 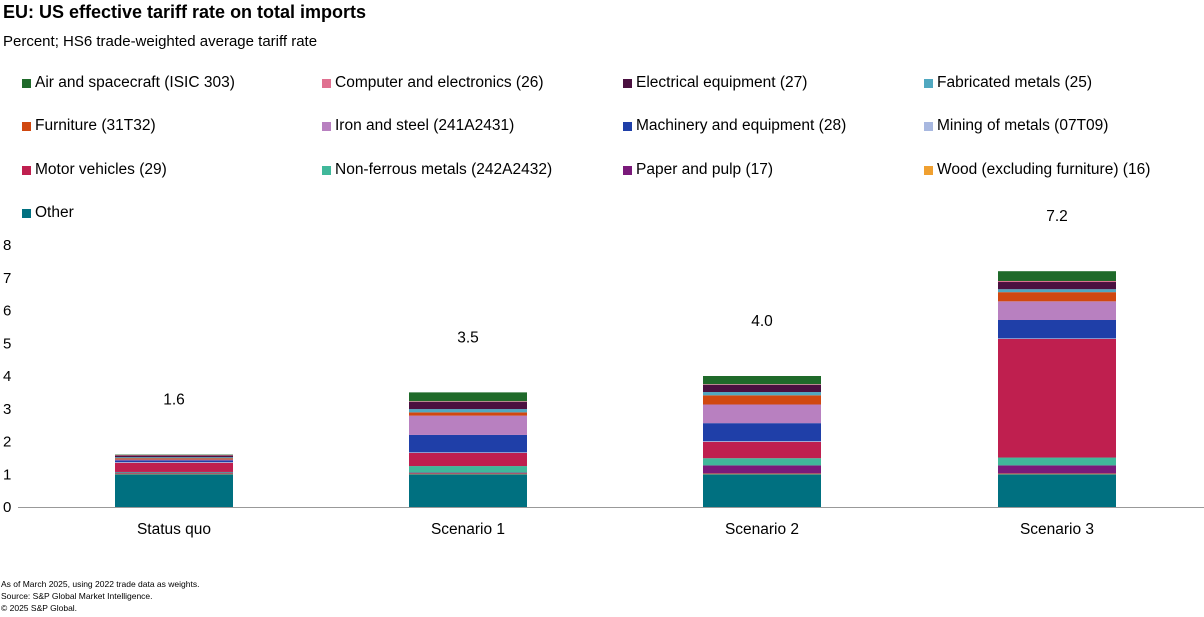 I want to click on y-tick-label: 4, so click(x=7, y=376).